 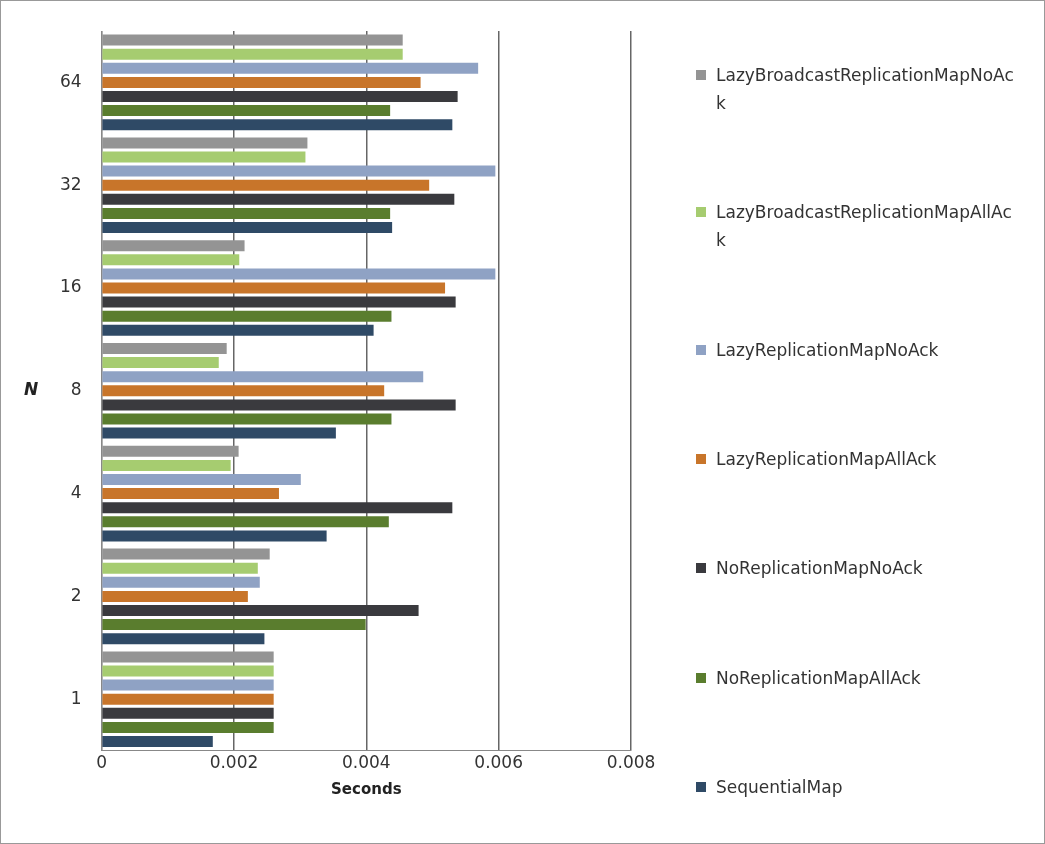 What do you see at coordinates (366, 762) in the screenshot?
I see `x-tick-label: 0.004` at bounding box center [366, 762].